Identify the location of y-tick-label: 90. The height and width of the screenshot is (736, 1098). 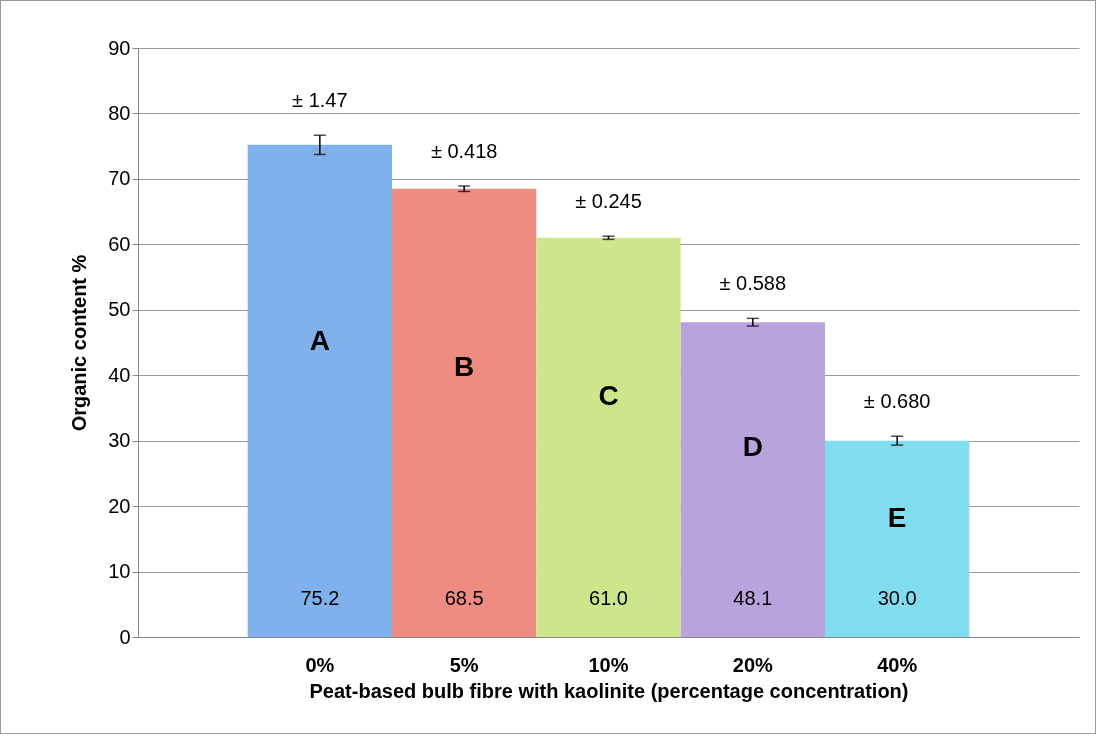
(119, 47).